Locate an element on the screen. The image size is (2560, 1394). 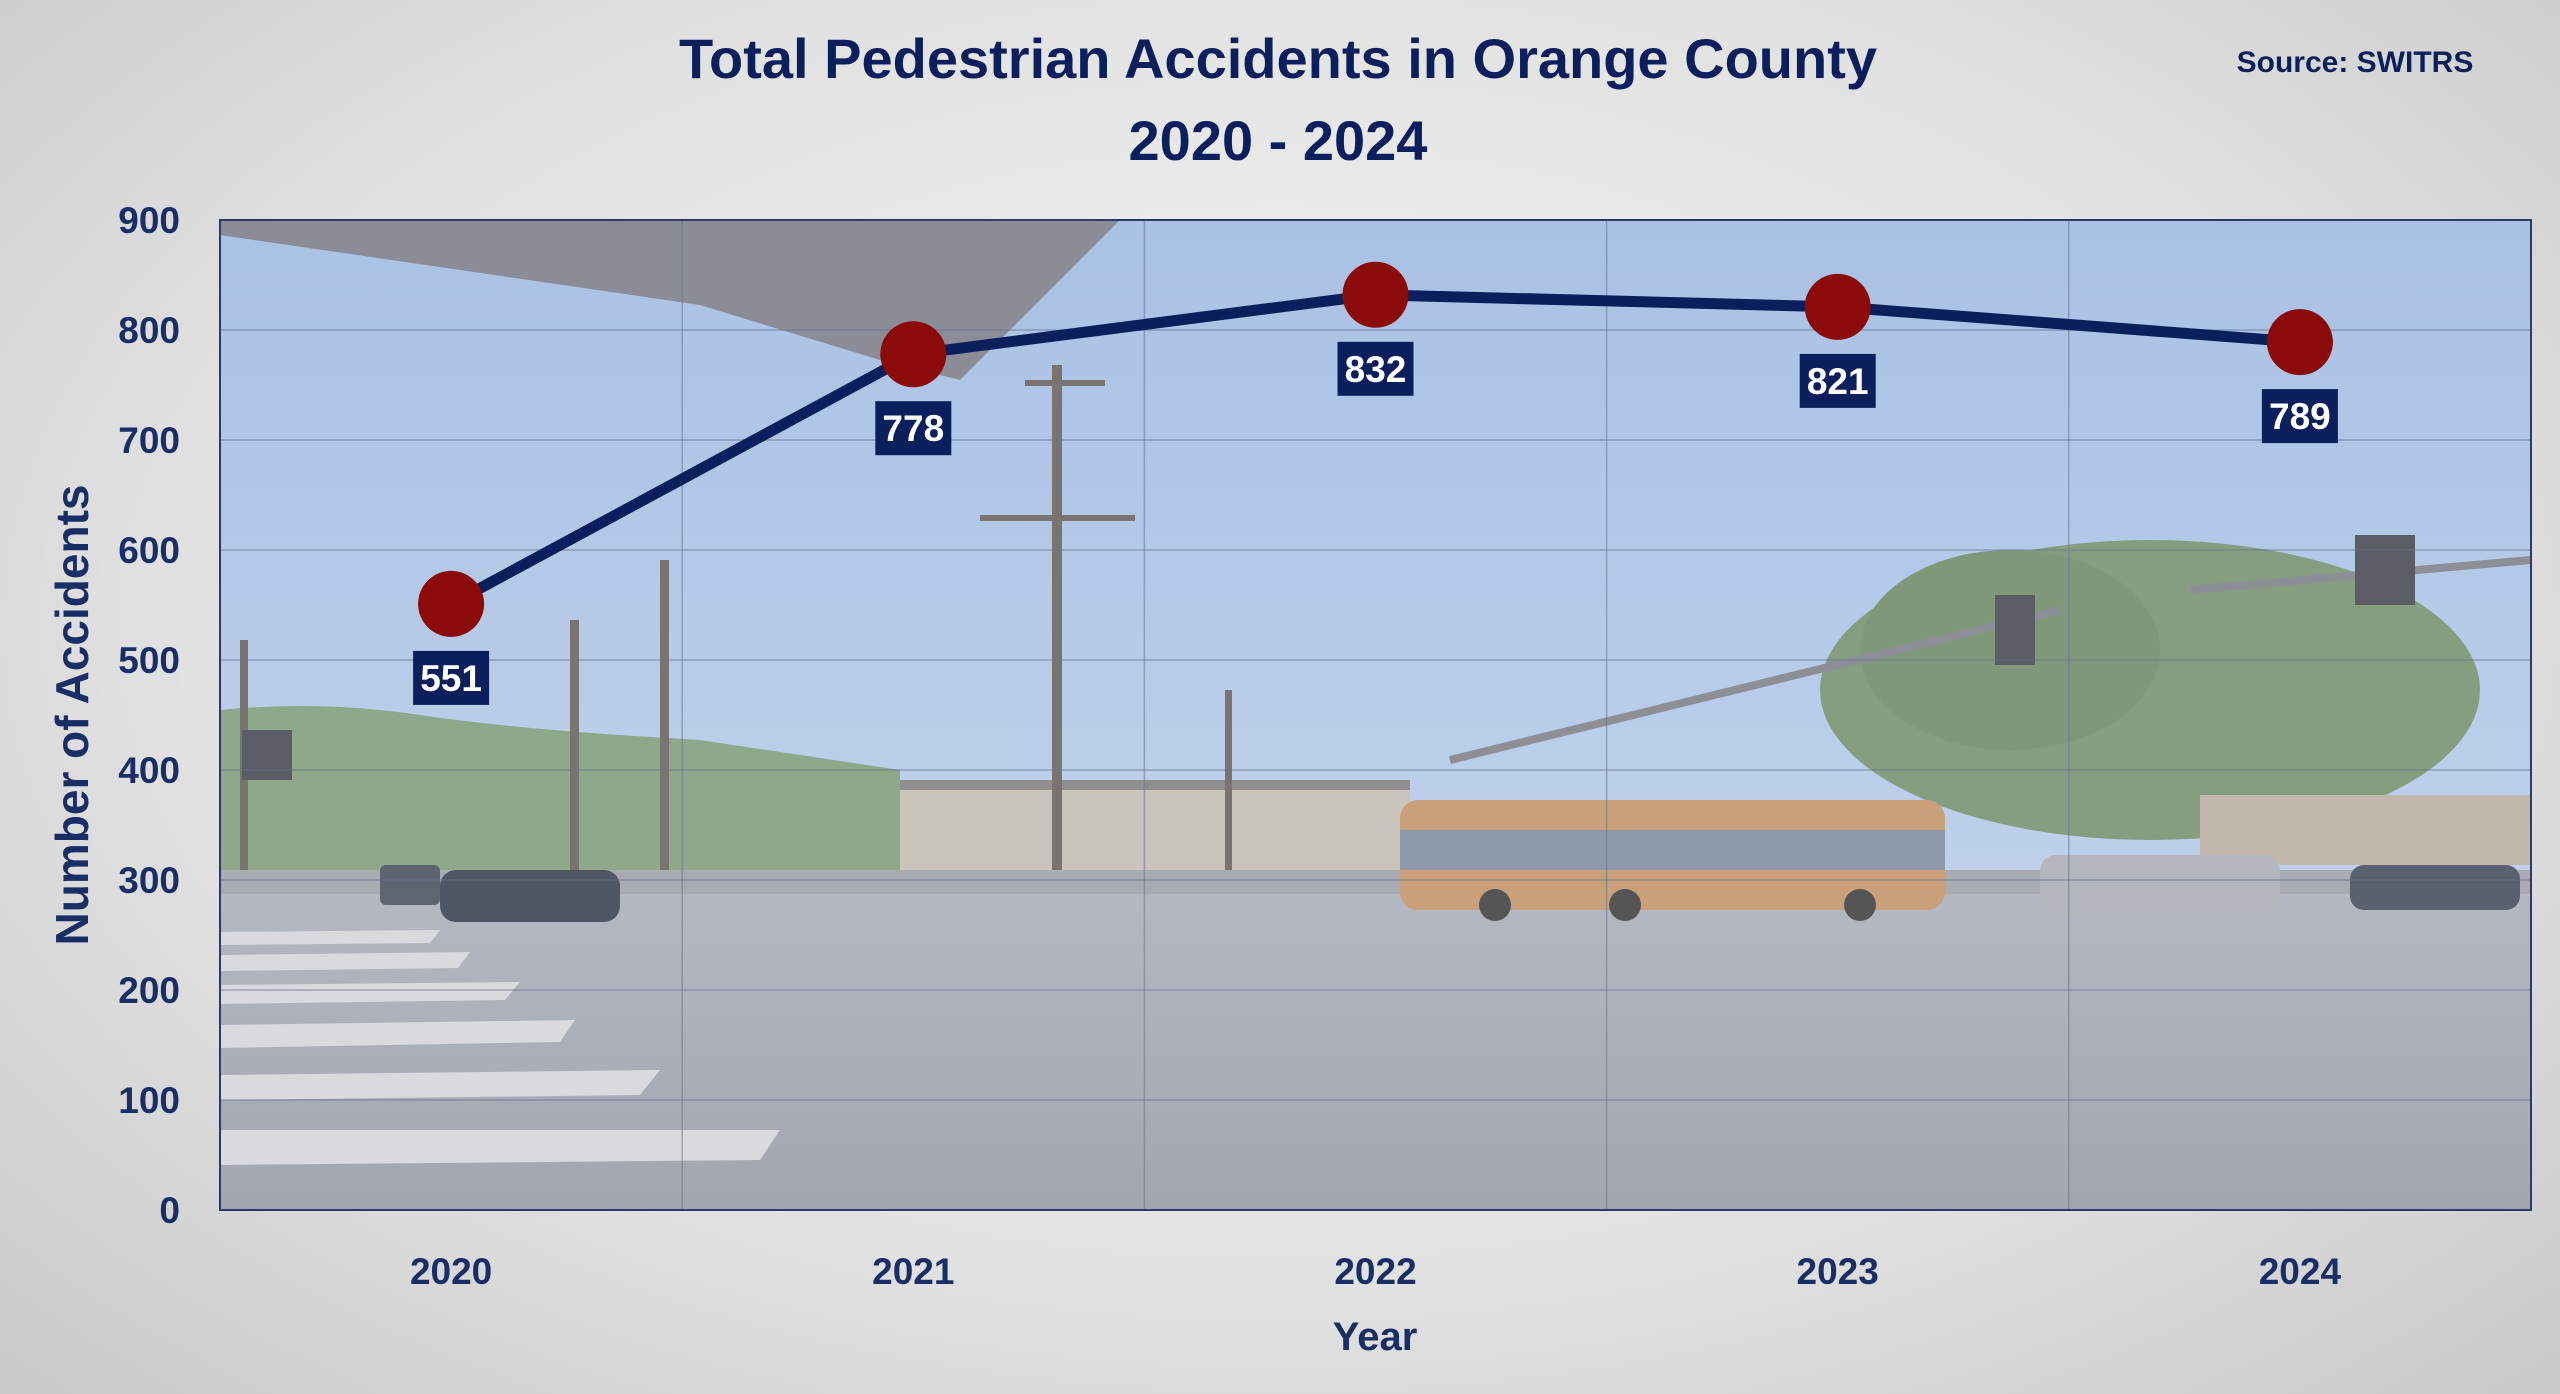
x-tick-label: 2023 is located at coordinates (1838, 1271).